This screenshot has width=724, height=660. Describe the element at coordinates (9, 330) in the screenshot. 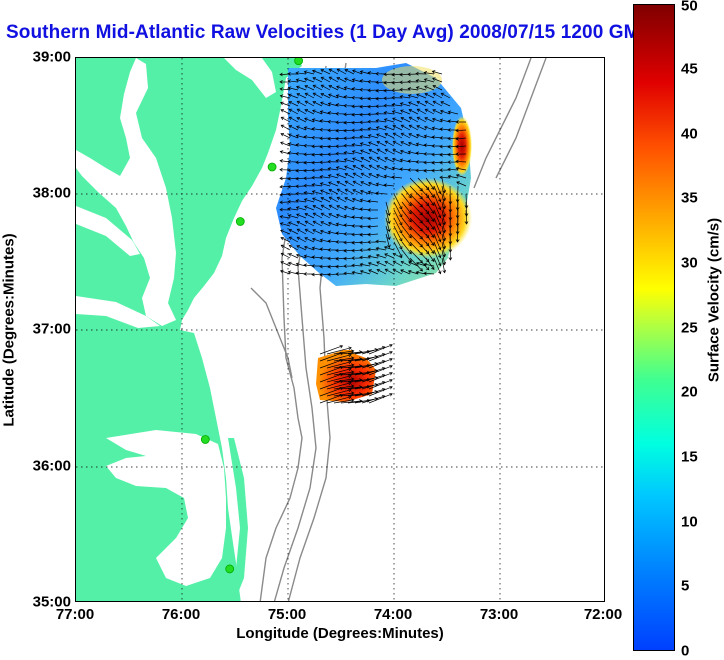

I see `y-axis-label: Latitude (Degrees:Minutes)` at that location.